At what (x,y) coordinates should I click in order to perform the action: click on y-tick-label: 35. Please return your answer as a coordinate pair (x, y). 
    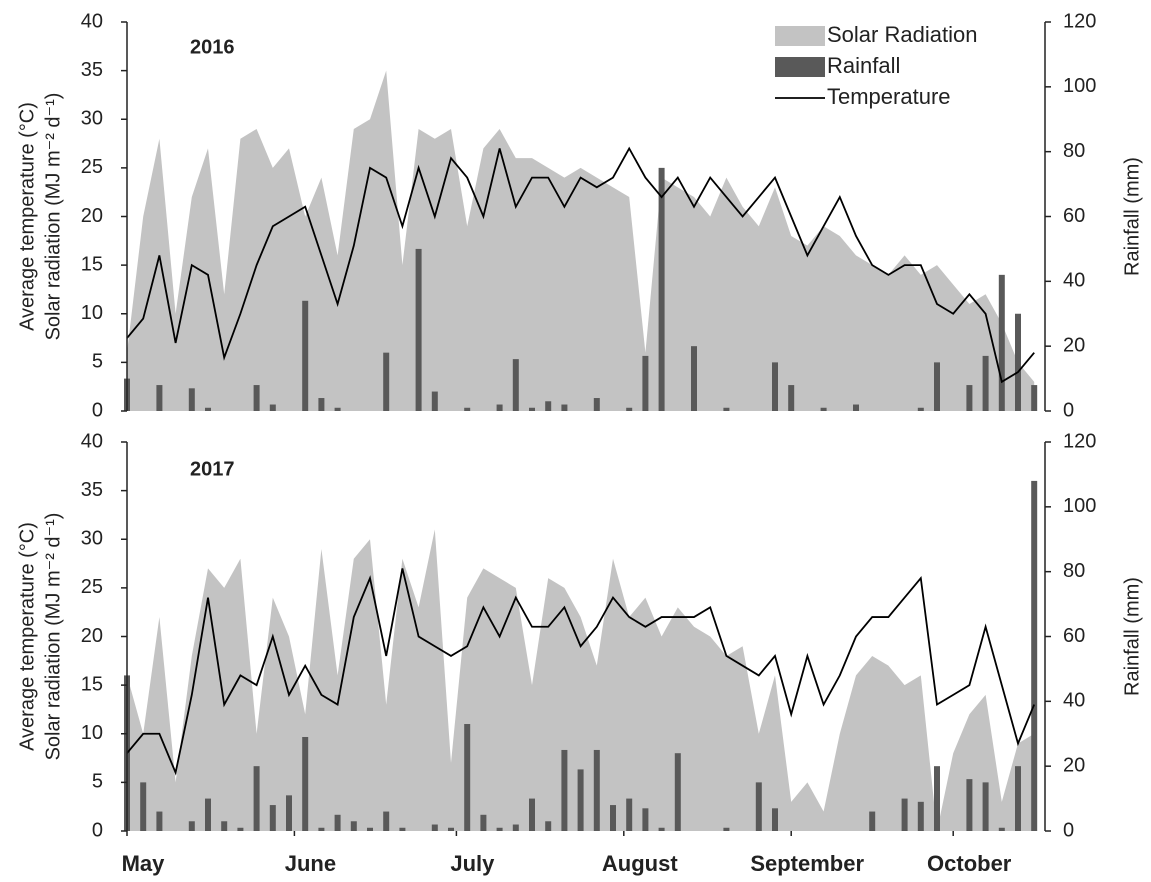
    Looking at the image, I should click on (92, 490).